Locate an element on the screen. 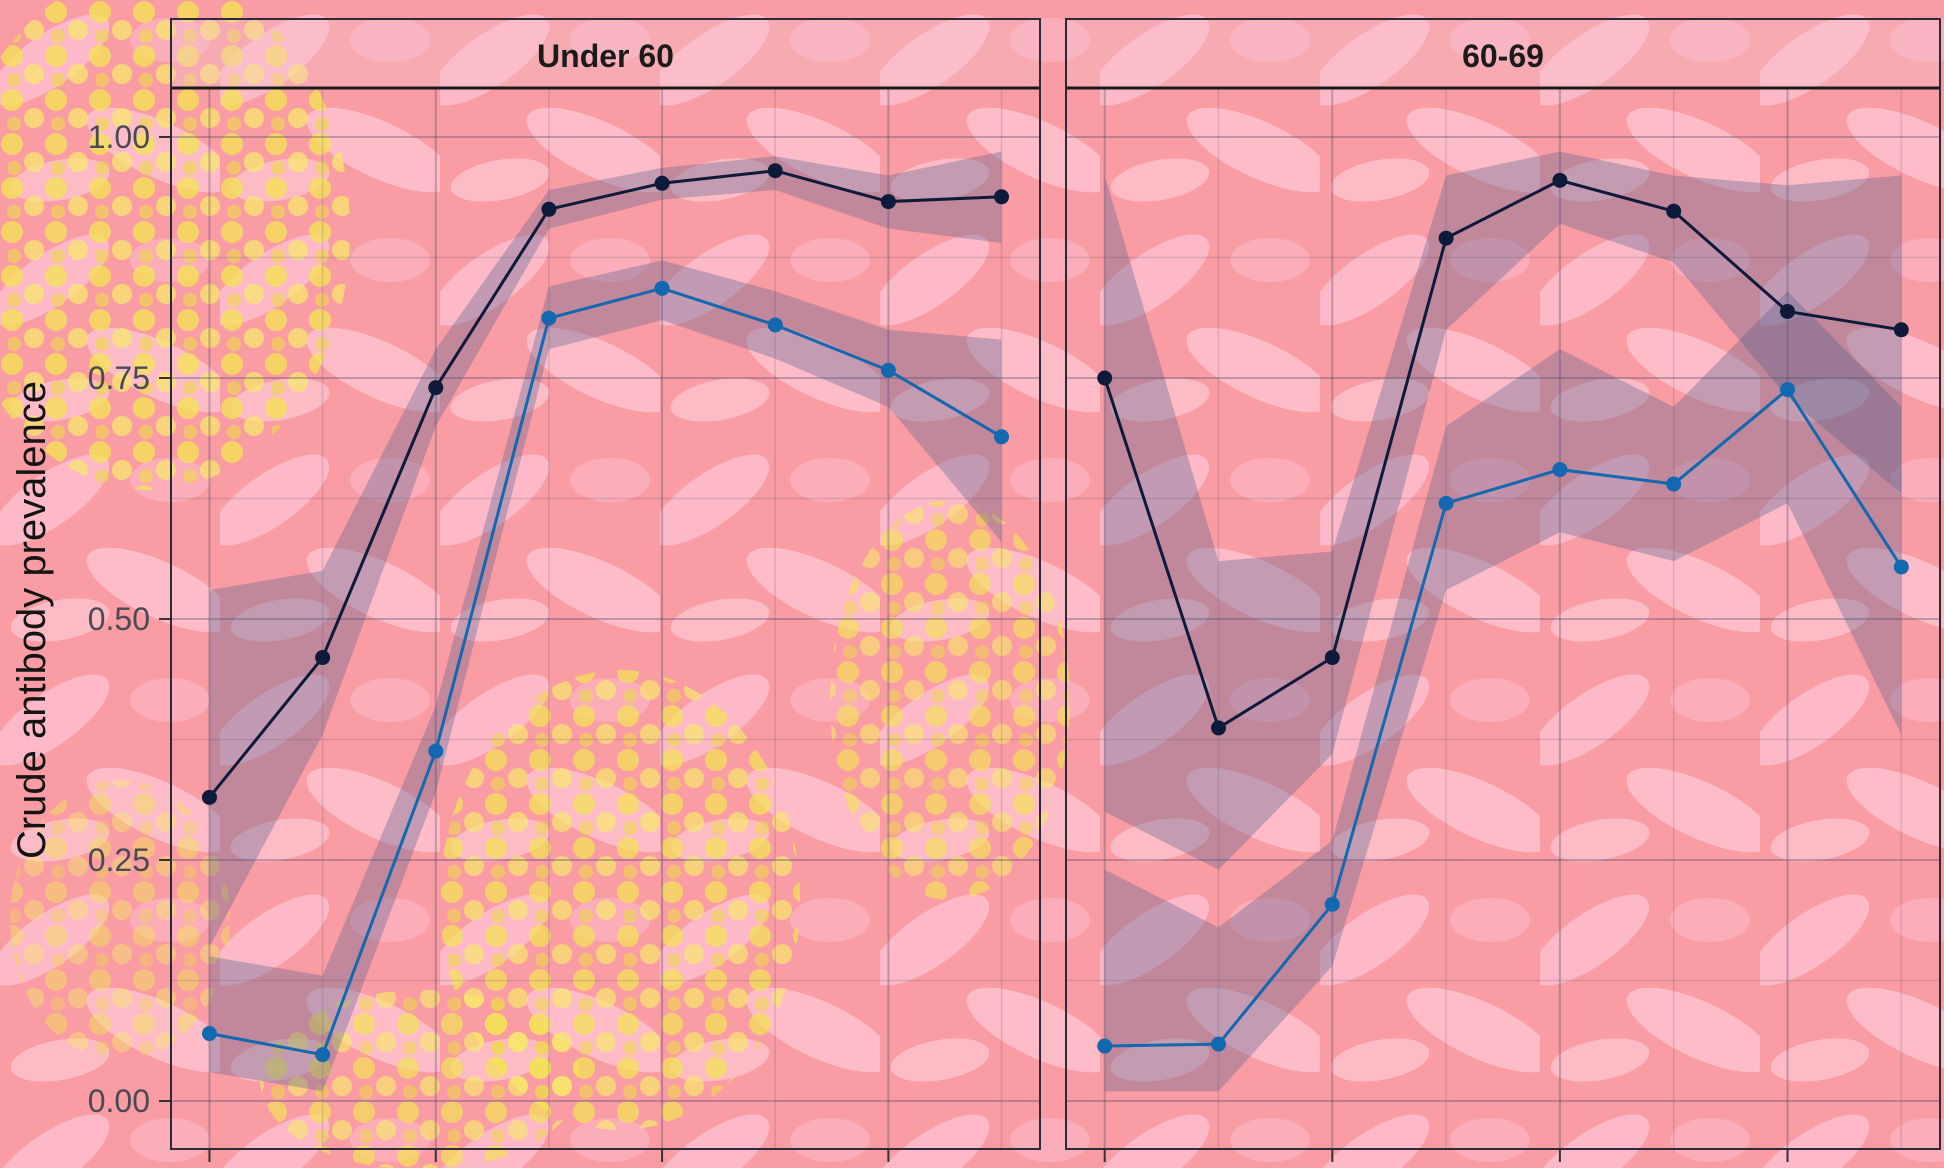  y-axis-title: Crude antibody prevalence is located at coordinates (32, 620).